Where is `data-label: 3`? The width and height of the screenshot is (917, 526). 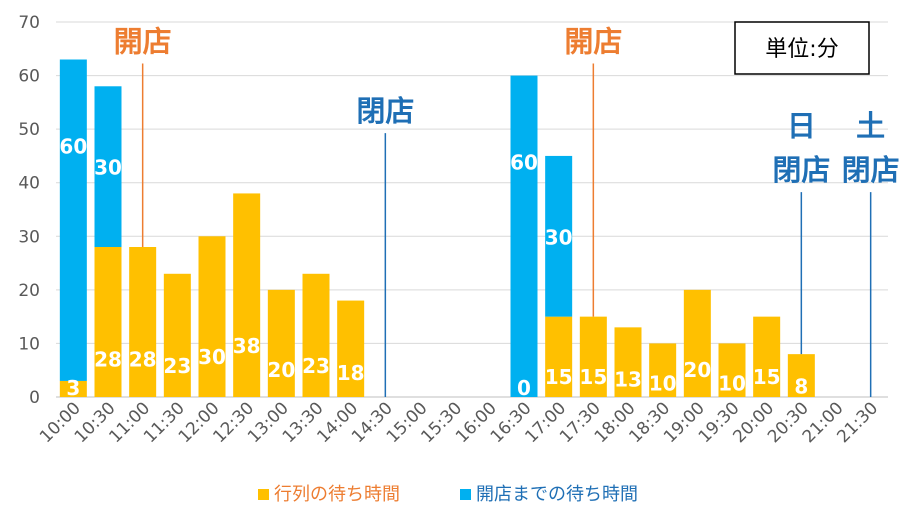
data-label: 3 is located at coordinates (73, 388).